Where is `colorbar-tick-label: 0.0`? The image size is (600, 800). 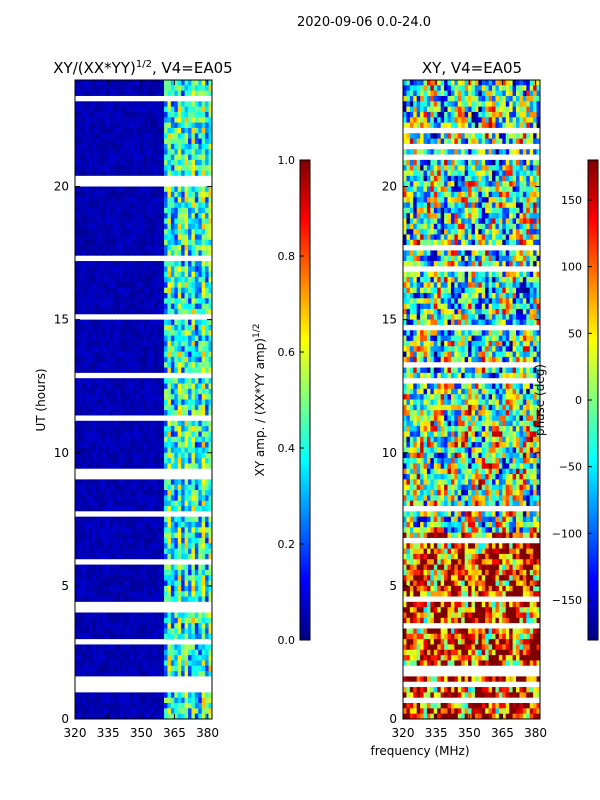
colorbar-tick-label: 0.0 is located at coordinates (287, 640).